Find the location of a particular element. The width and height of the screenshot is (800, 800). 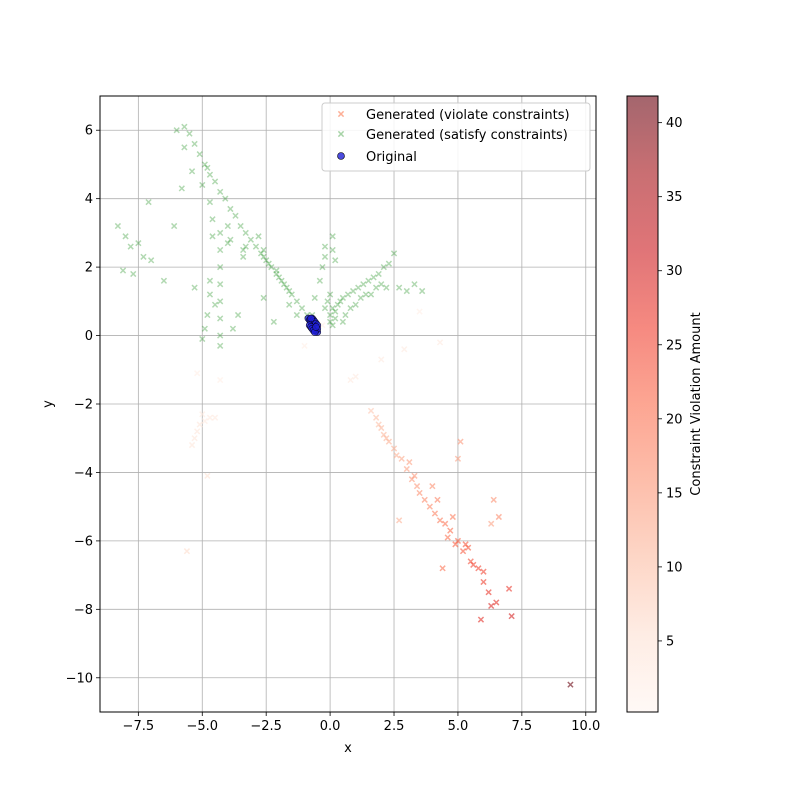

colorbar-tick-label: 5 is located at coordinates (670, 641).